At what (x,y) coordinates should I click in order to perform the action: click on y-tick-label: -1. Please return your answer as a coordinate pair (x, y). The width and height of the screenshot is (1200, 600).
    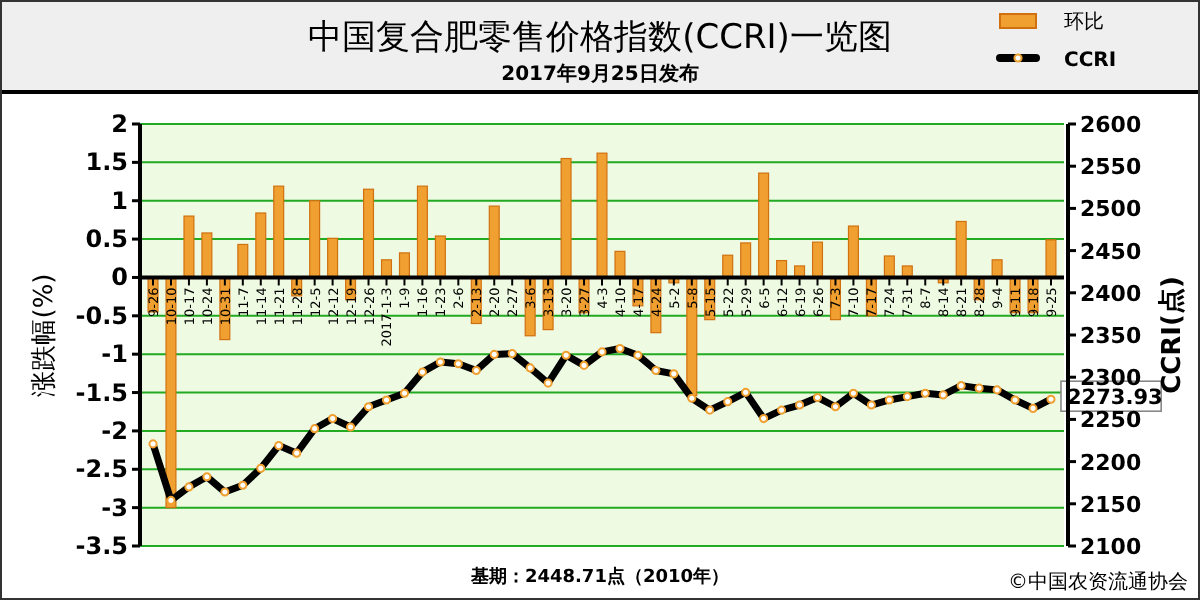
    Looking at the image, I should click on (114, 354).